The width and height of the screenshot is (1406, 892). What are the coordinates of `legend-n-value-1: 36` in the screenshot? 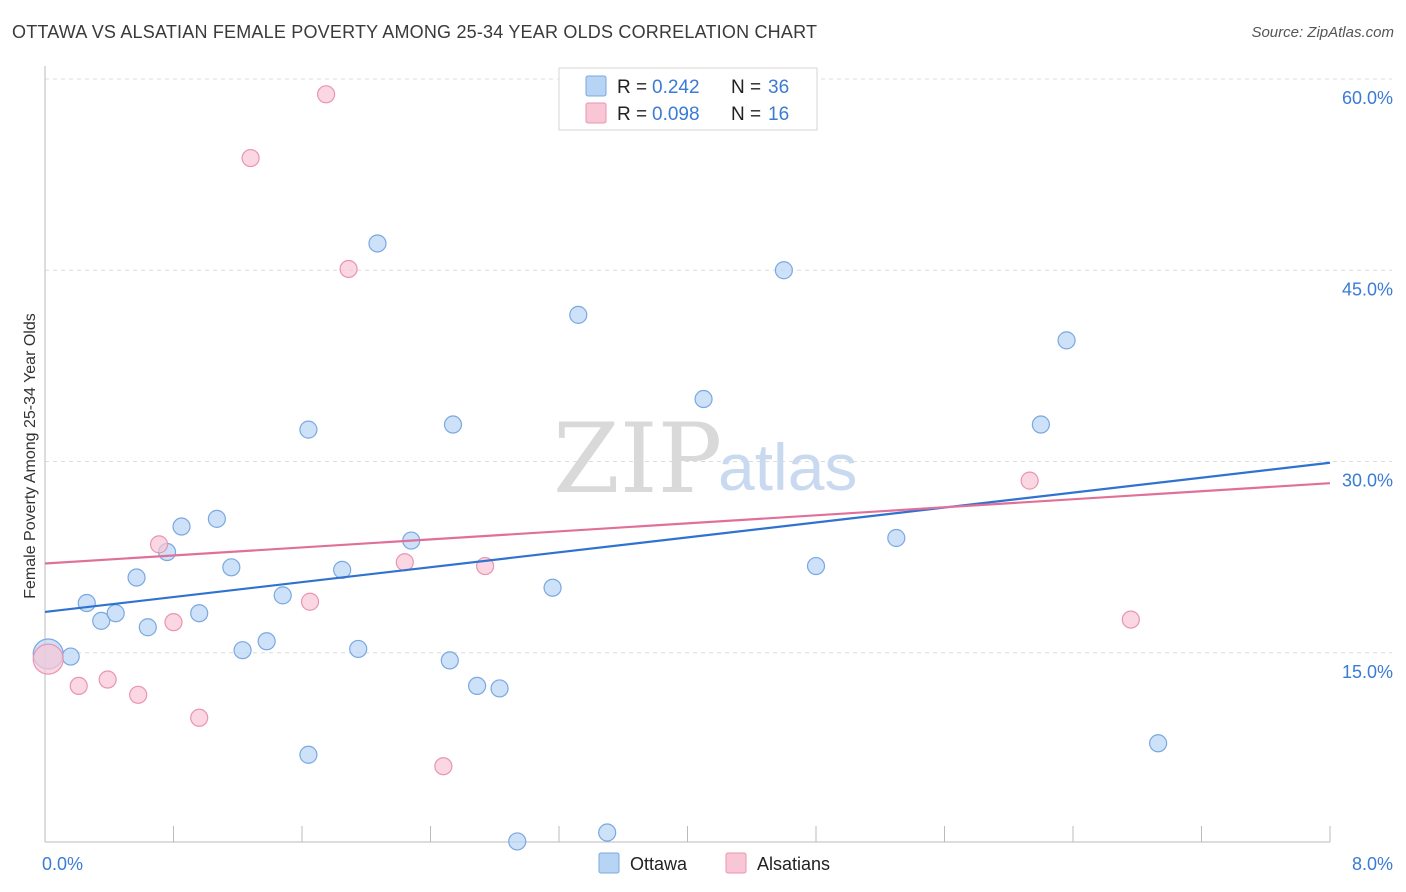 It's located at (778, 87).